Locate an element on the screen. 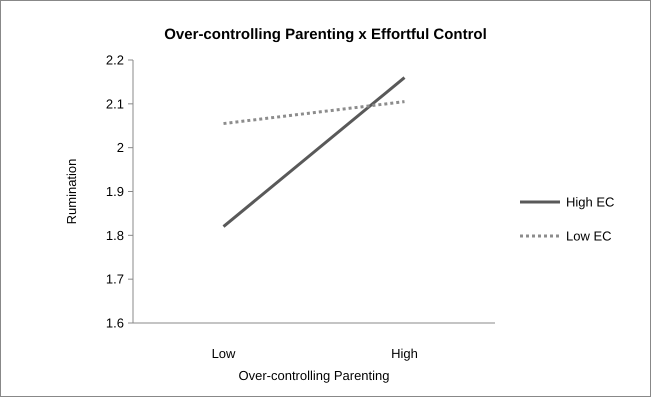 The width and height of the screenshot is (651, 397). chart-title: Over-controlling Parenting x Effortful Control is located at coordinates (325, 34).